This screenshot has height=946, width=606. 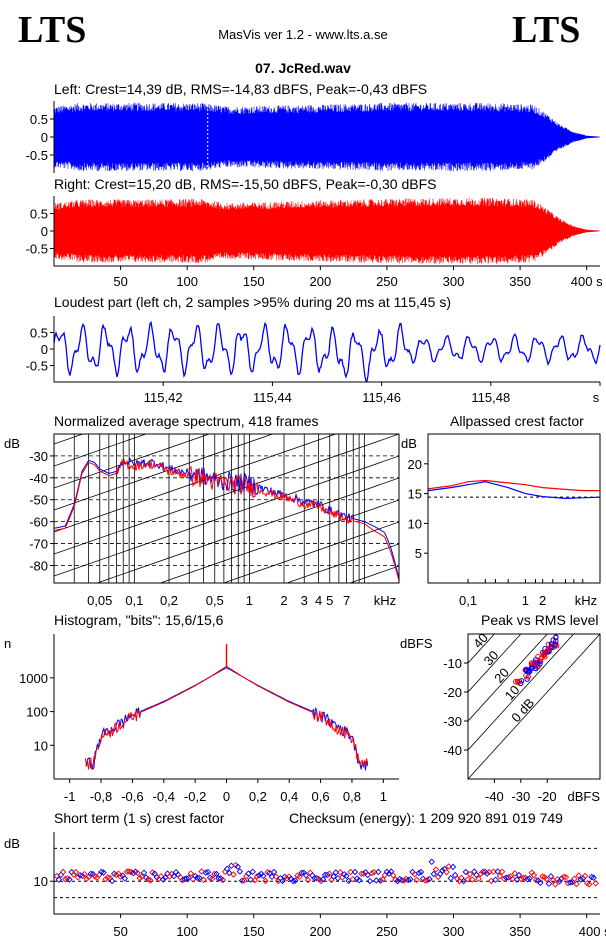 What do you see at coordinates (33, 678) in the screenshot?
I see `histogram-ytick-label: 1000` at bounding box center [33, 678].